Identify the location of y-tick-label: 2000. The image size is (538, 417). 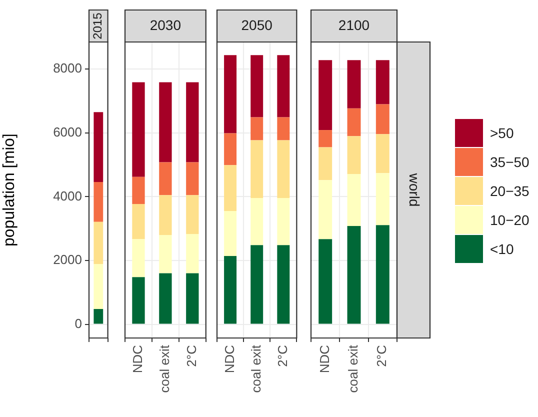
(67, 260).